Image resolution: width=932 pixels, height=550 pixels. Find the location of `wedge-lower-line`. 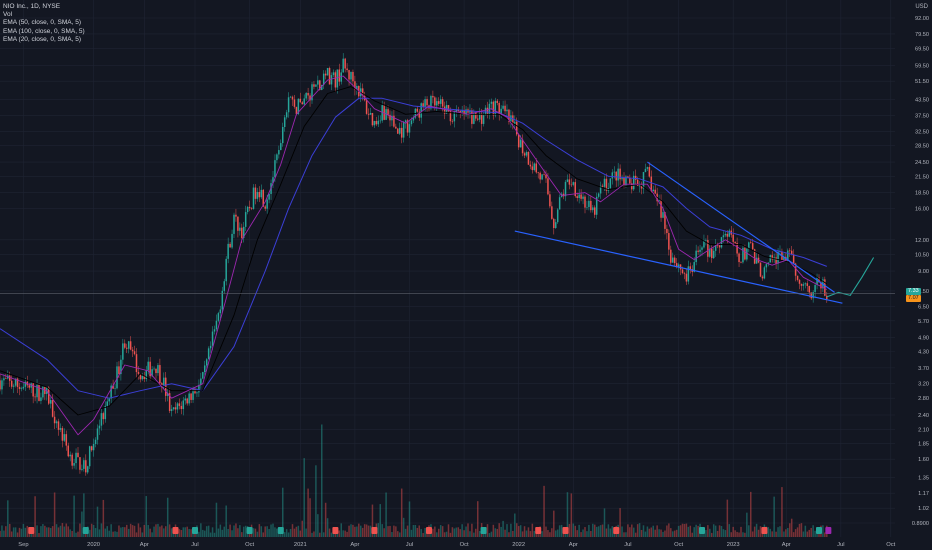

wedge-lower-line is located at coordinates (678, 267).